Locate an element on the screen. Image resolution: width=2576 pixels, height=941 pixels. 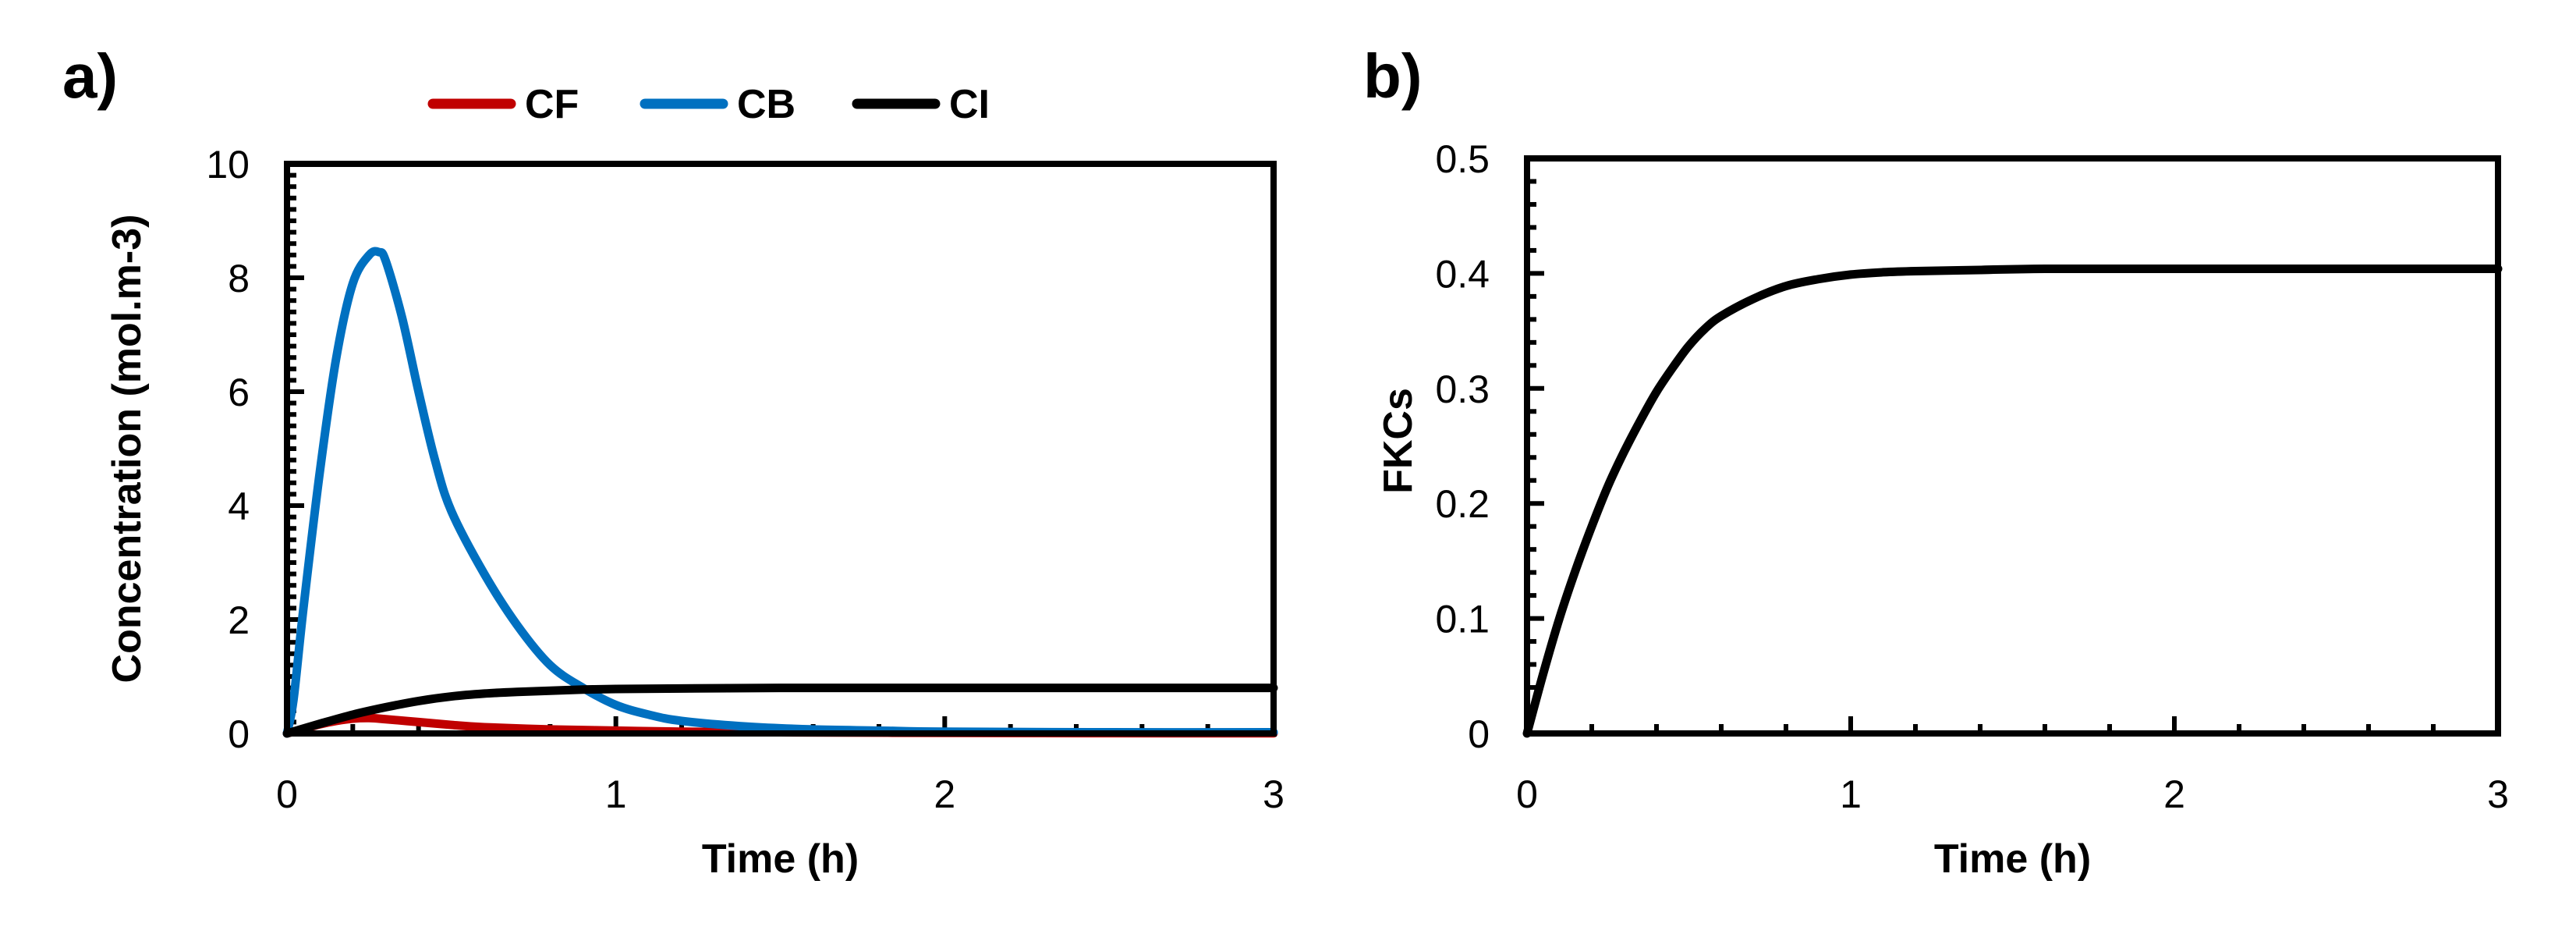
legend-label: CI is located at coordinates (969, 105).